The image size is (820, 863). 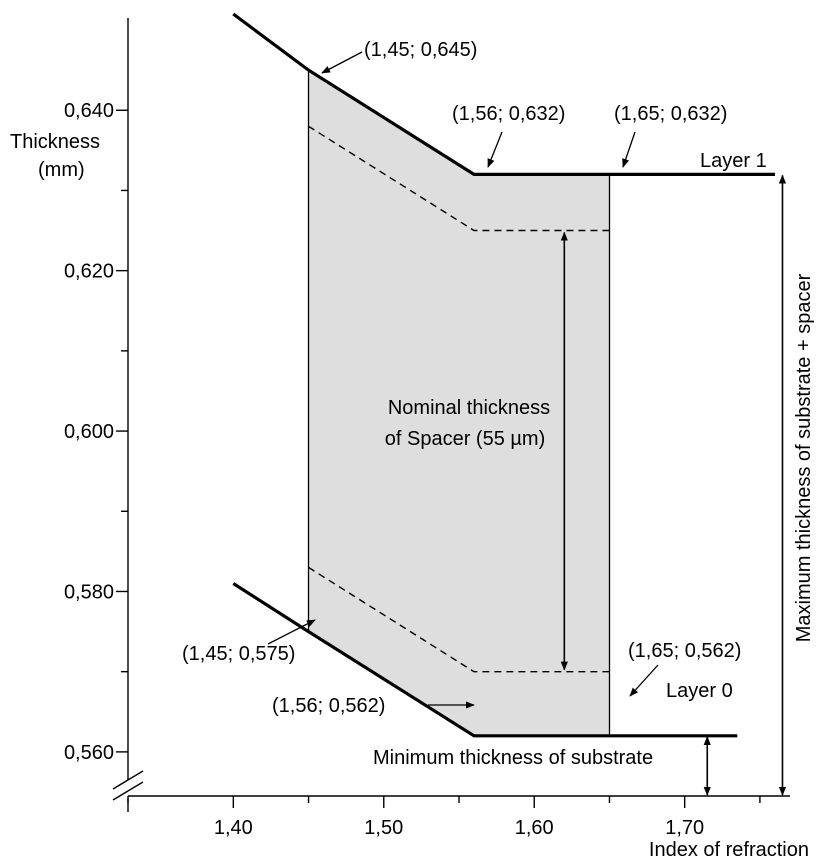 I want to click on point-label-1-65-0-632: (1,65; 0,632), so click(x=670, y=114).